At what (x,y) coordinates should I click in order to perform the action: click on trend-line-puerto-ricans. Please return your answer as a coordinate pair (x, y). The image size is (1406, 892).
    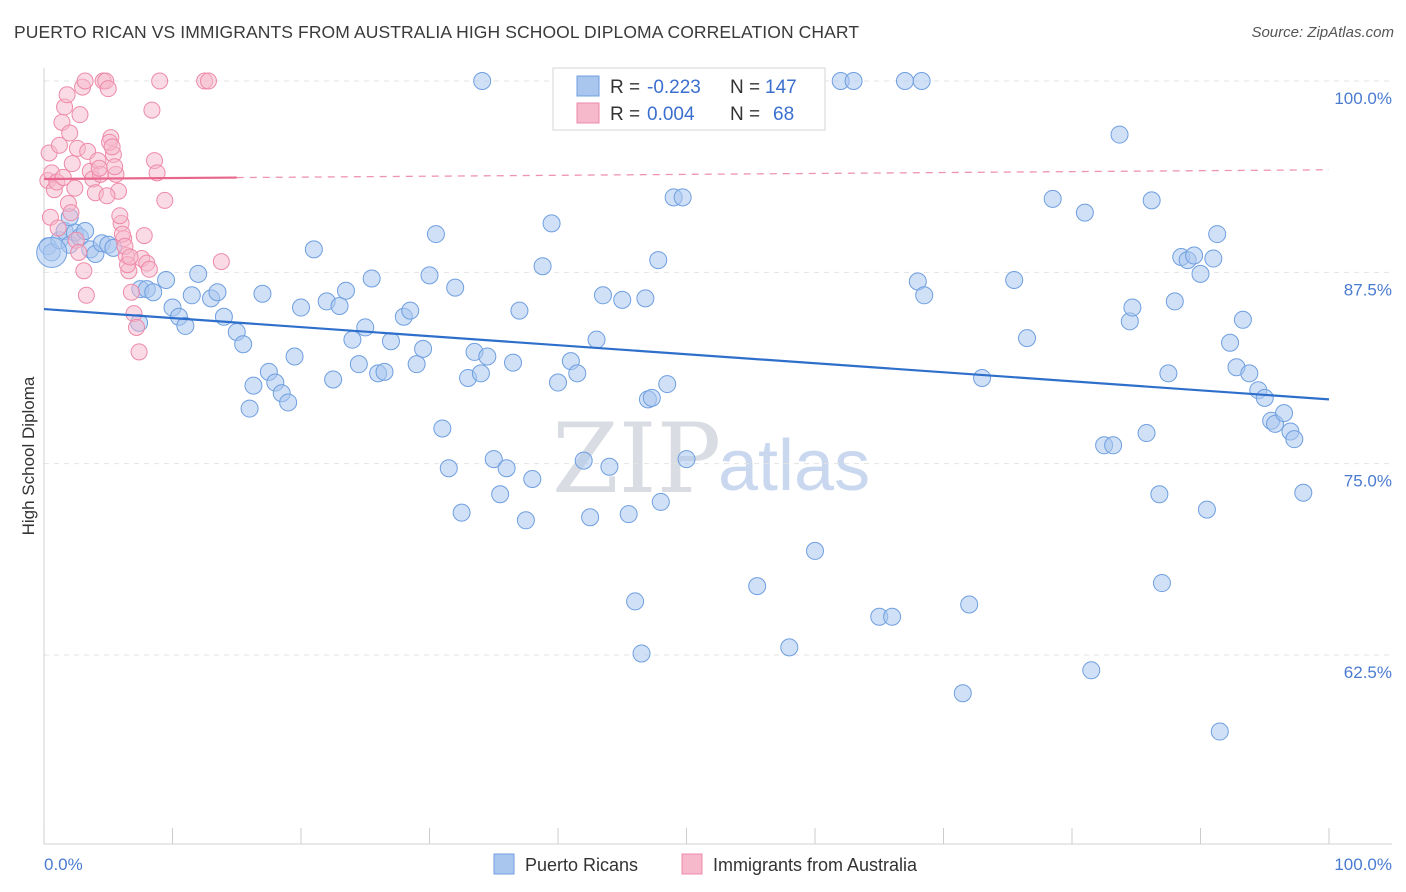
    Looking at the image, I should click on (686, 354).